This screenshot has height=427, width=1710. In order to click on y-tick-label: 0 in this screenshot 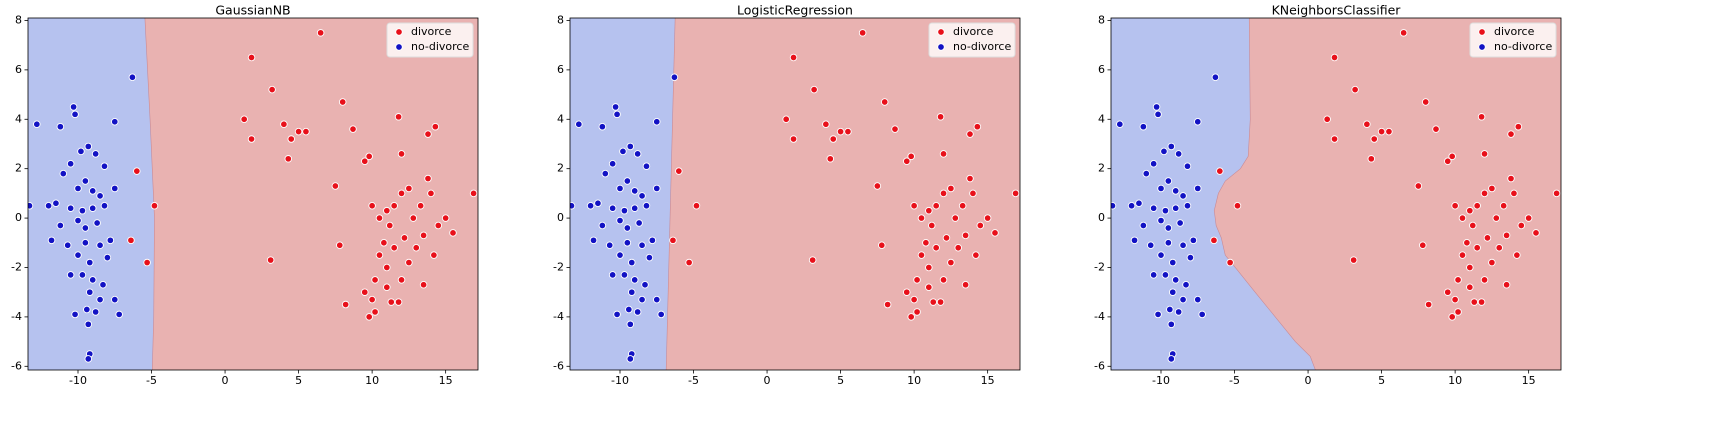, I will do `click(1101, 217)`.